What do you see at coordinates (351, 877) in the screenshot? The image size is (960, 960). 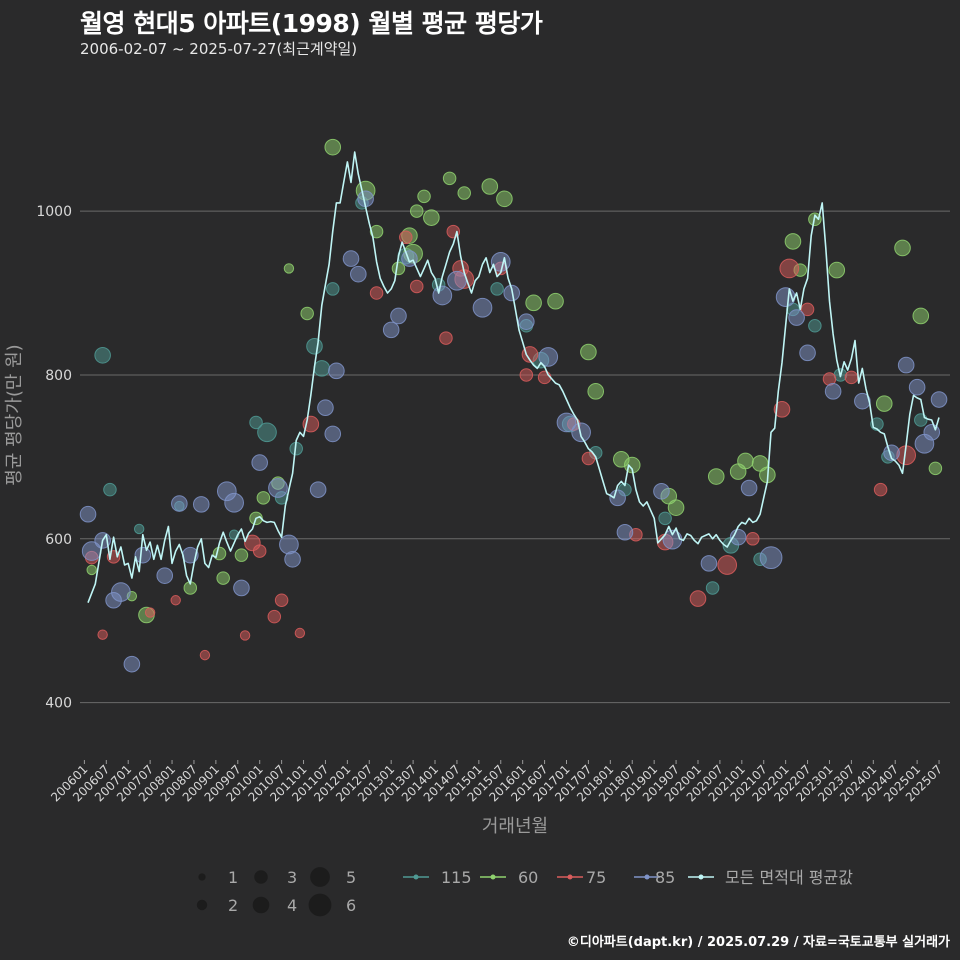 I see `size-legend-label: 5` at bounding box center [351, 877].